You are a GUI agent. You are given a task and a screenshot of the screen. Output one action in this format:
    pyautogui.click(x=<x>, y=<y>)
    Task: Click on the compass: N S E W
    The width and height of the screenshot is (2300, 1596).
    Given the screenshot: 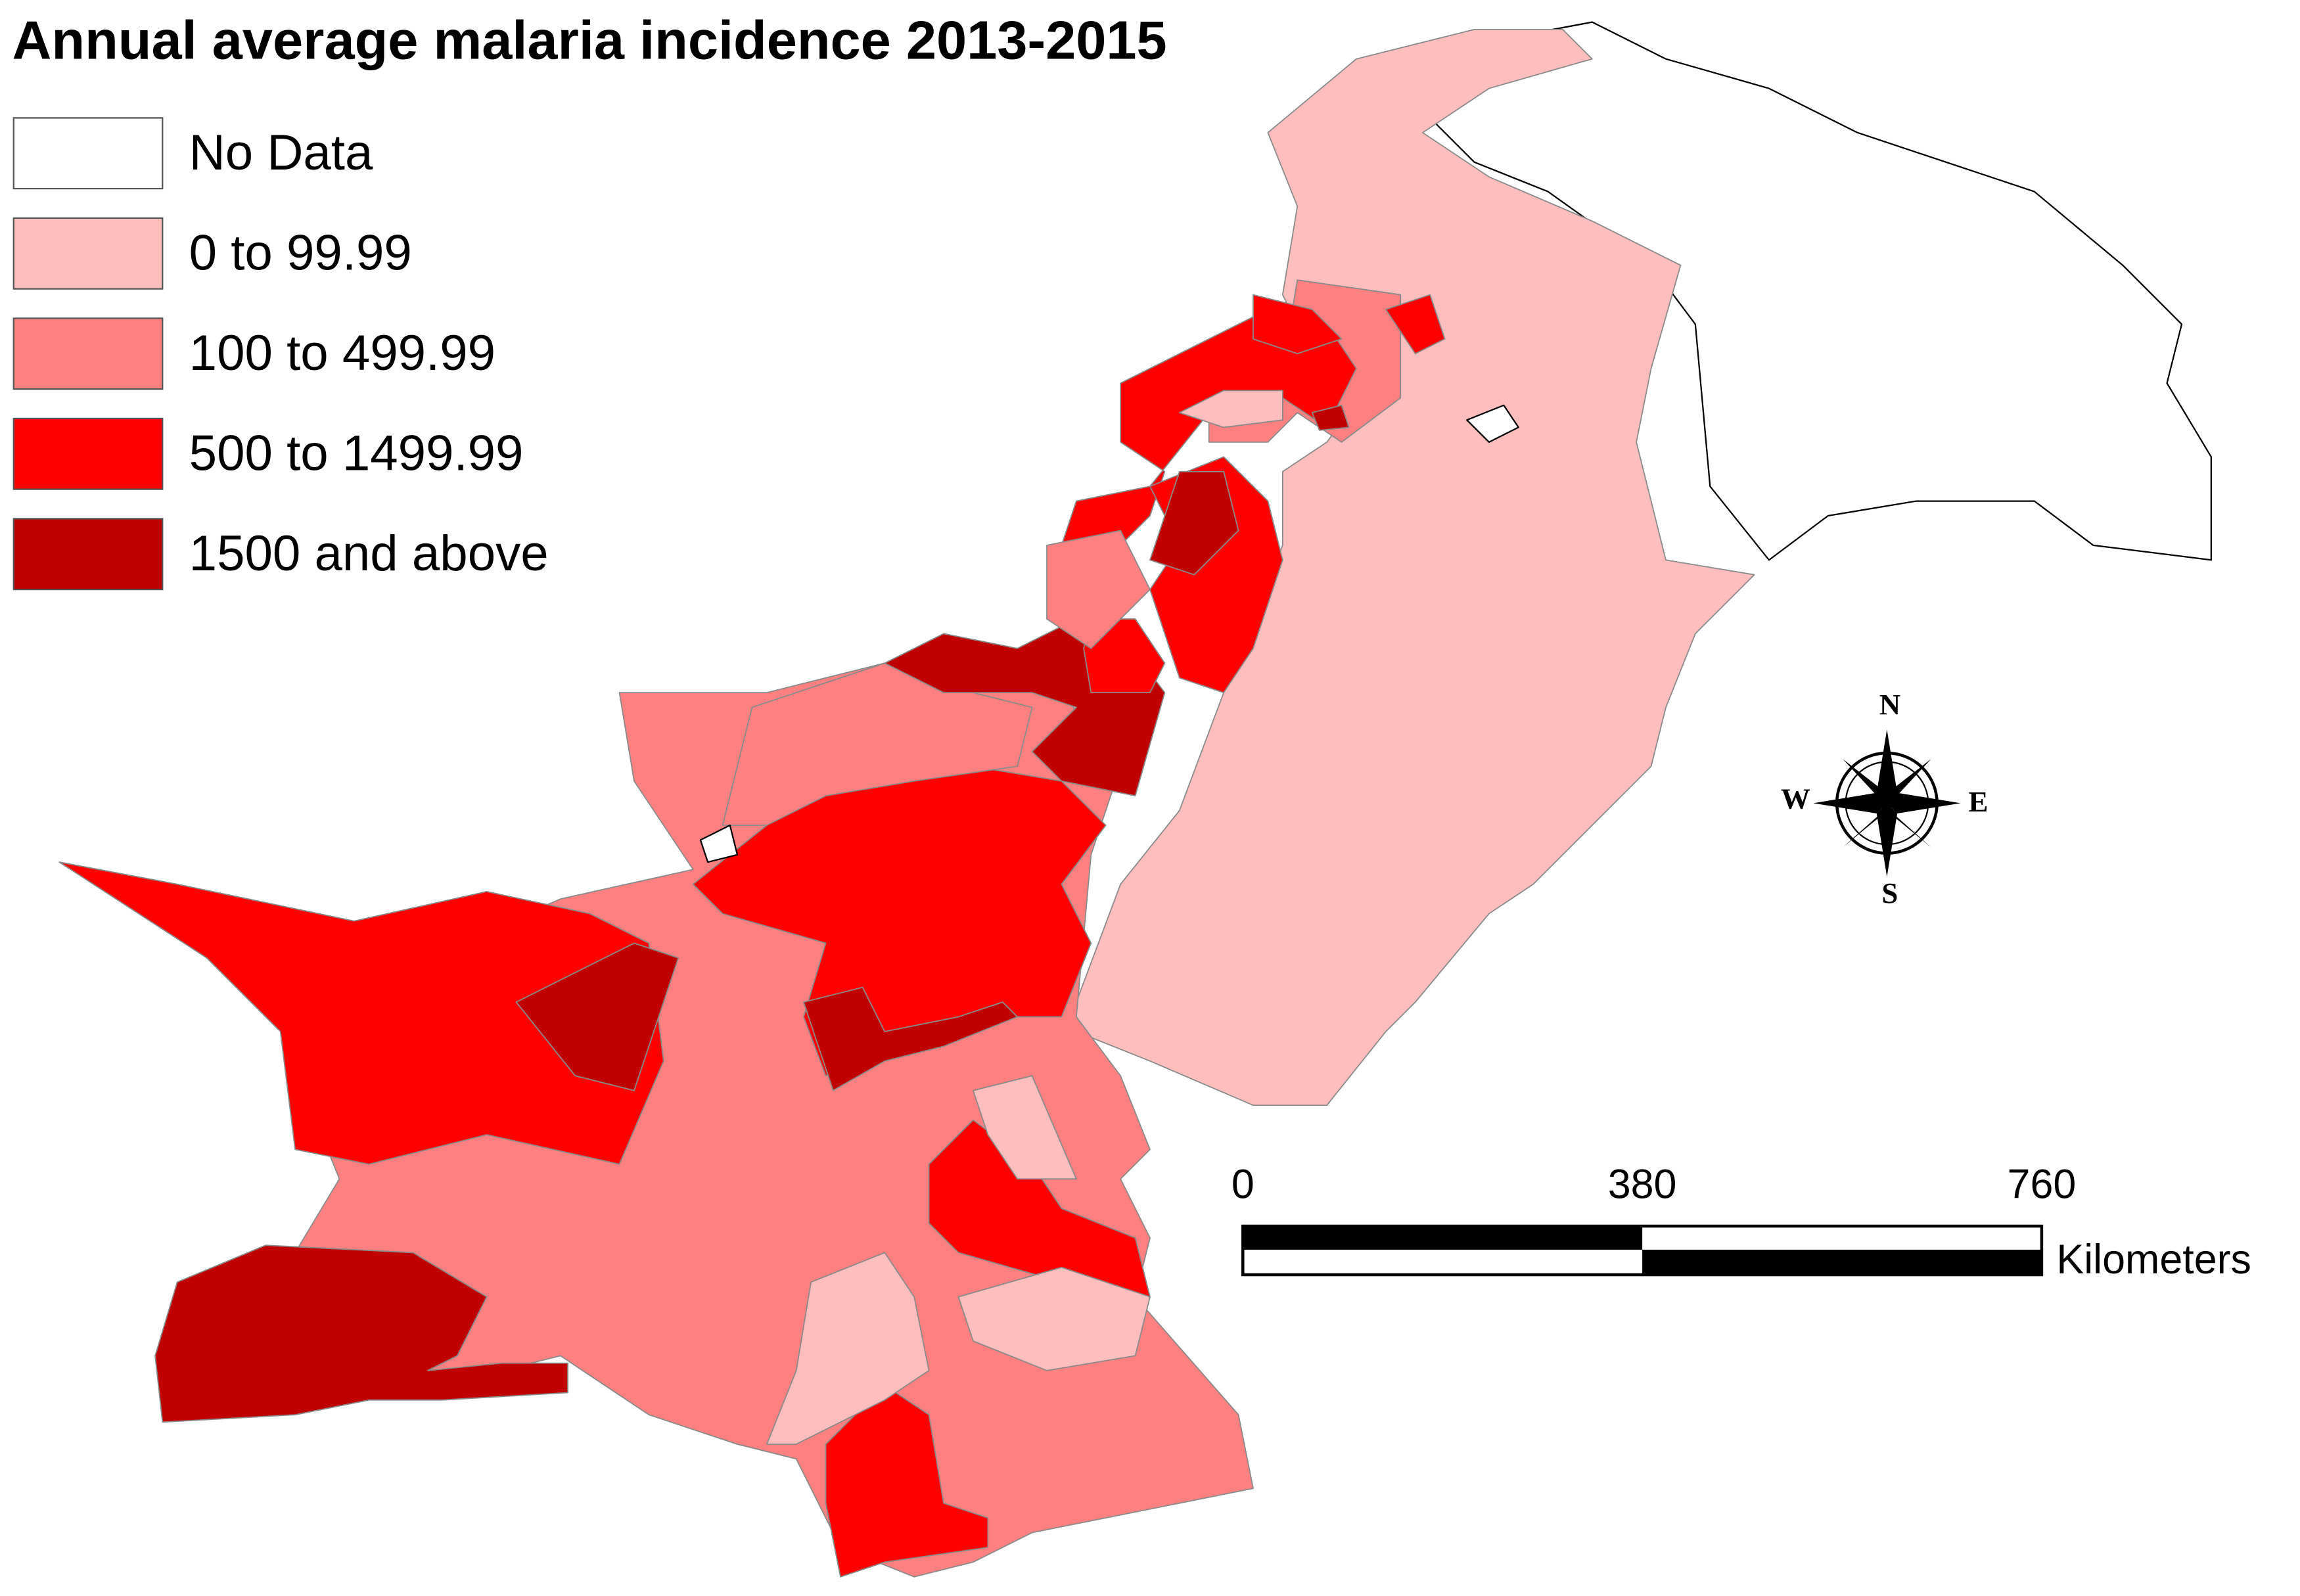 What is the action you would take?
    pyautogui.click(x=1884, y=798)
    